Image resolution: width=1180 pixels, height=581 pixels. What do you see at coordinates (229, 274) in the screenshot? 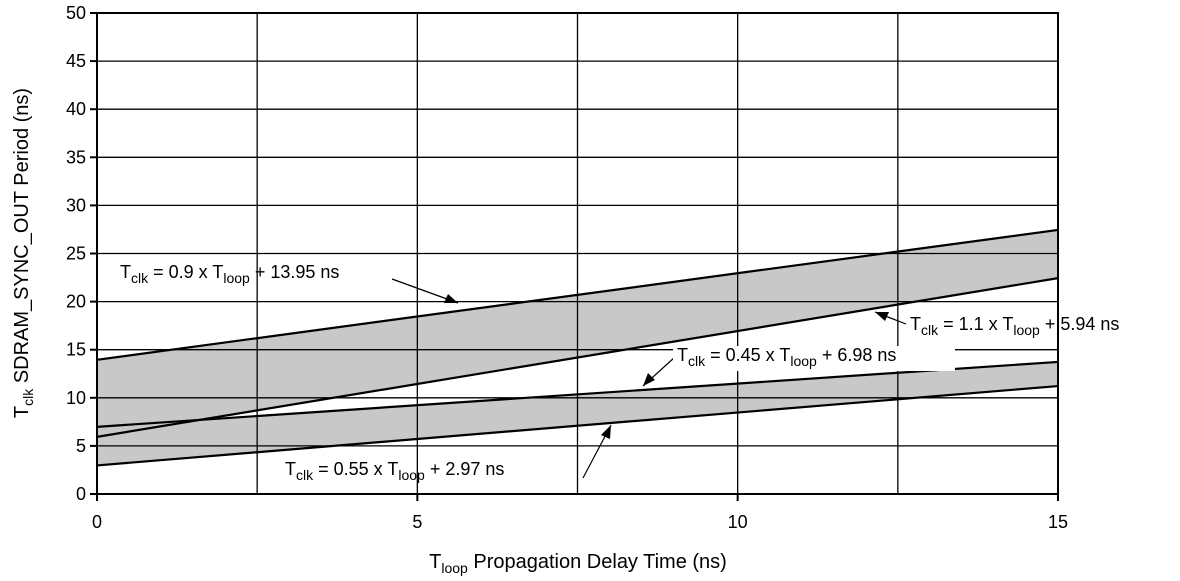
I see `label-eq-09: Tclk = 0.9 x Tloop + 13.95 ns` at bounding box center [229, 274].